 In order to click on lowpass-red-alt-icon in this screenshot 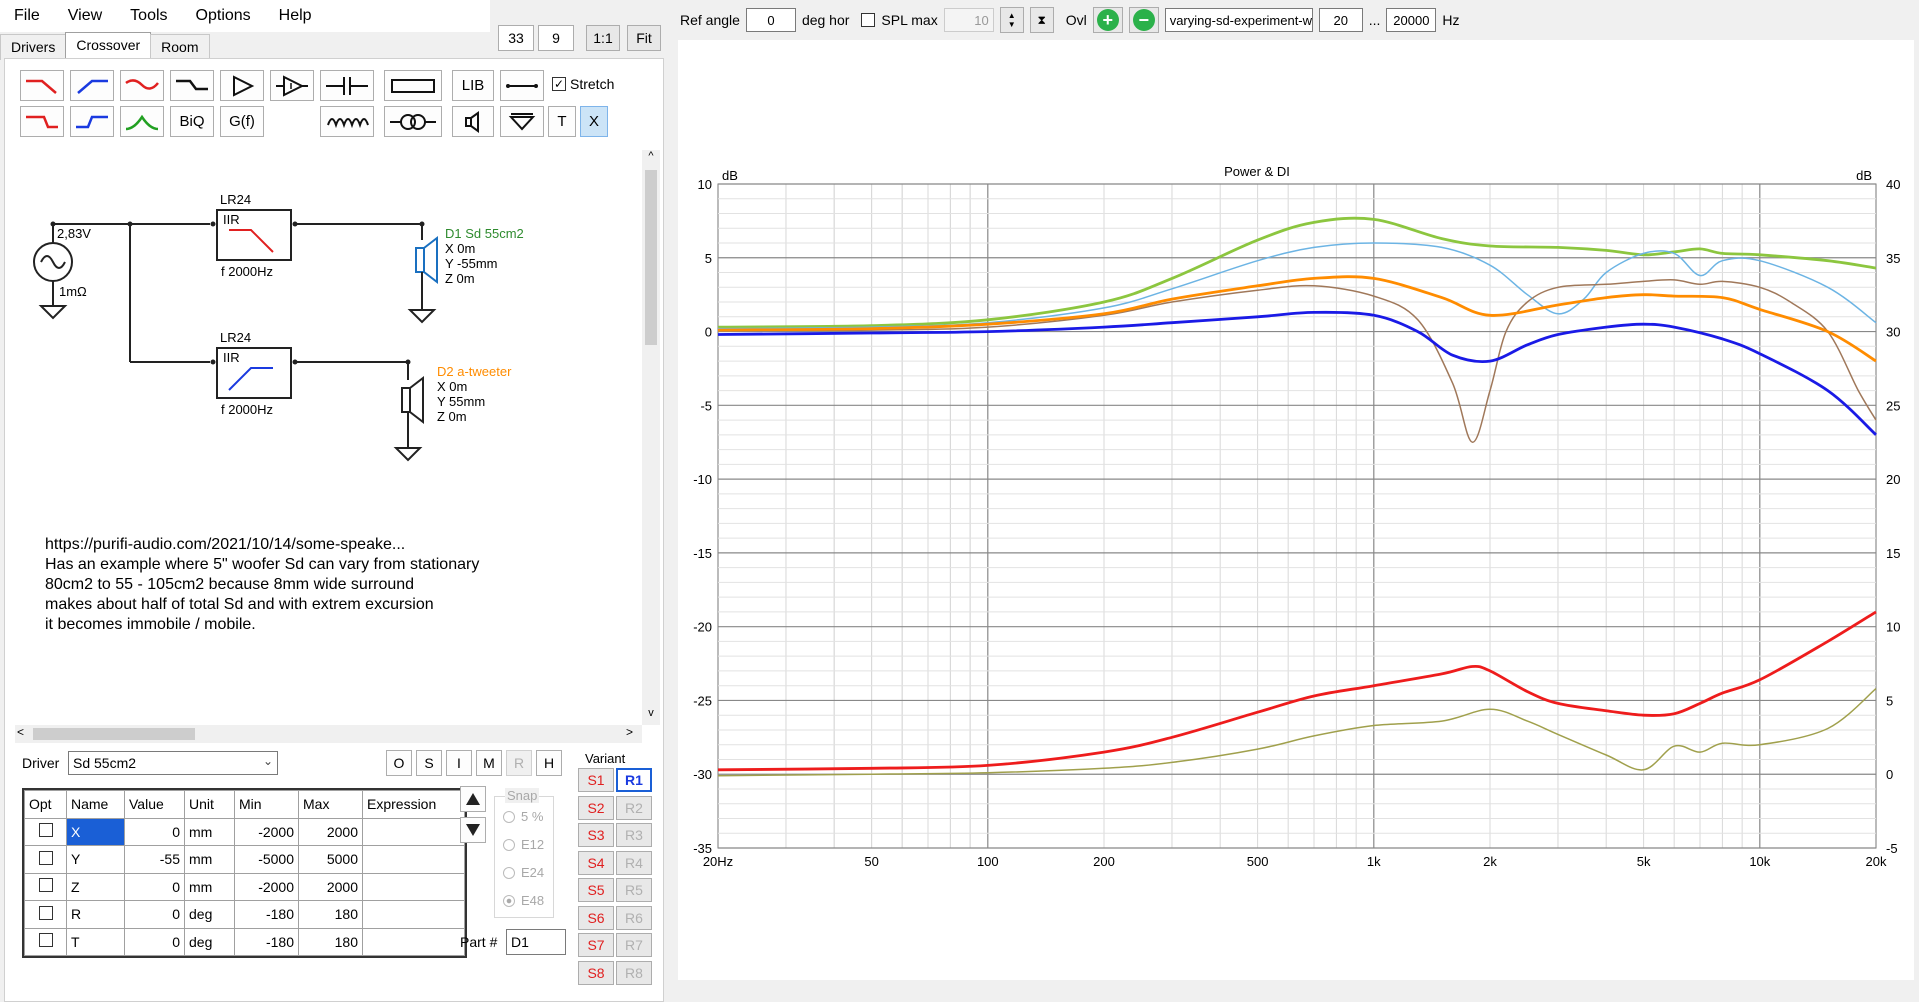, I will do `click(42, 121)`.